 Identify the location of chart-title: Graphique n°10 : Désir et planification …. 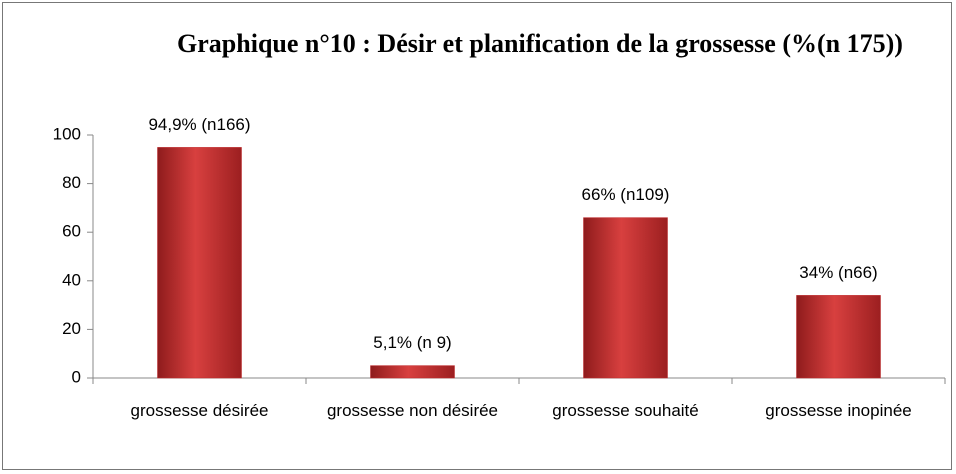
(540, 43).